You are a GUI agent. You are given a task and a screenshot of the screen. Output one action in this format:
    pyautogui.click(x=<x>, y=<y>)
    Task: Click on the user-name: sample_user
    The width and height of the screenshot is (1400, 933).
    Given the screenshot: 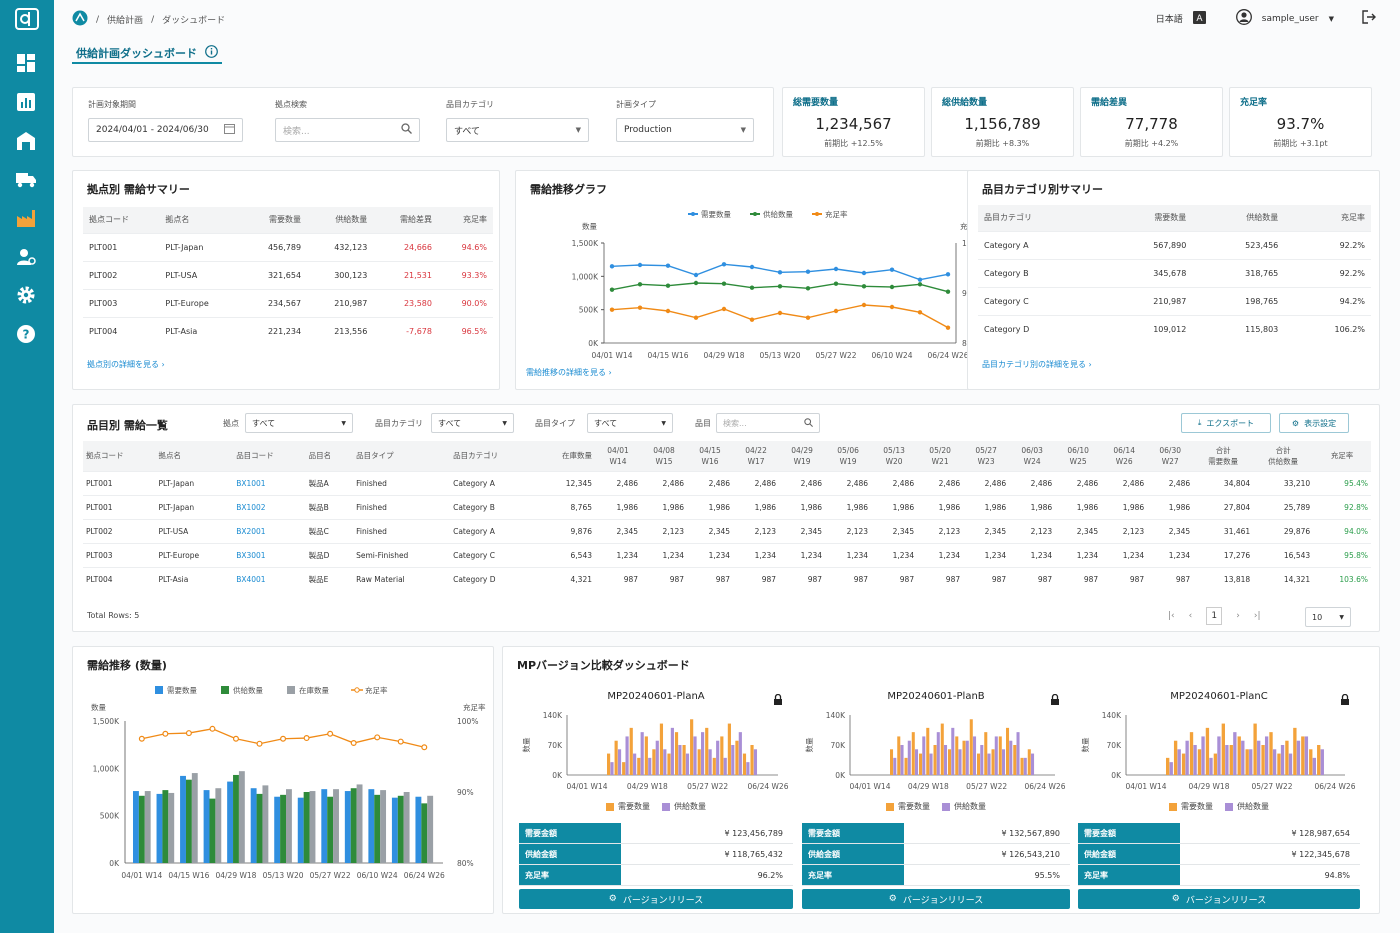 What is the action you would take?
    pyautogui.click(x=1290, y=18)
    